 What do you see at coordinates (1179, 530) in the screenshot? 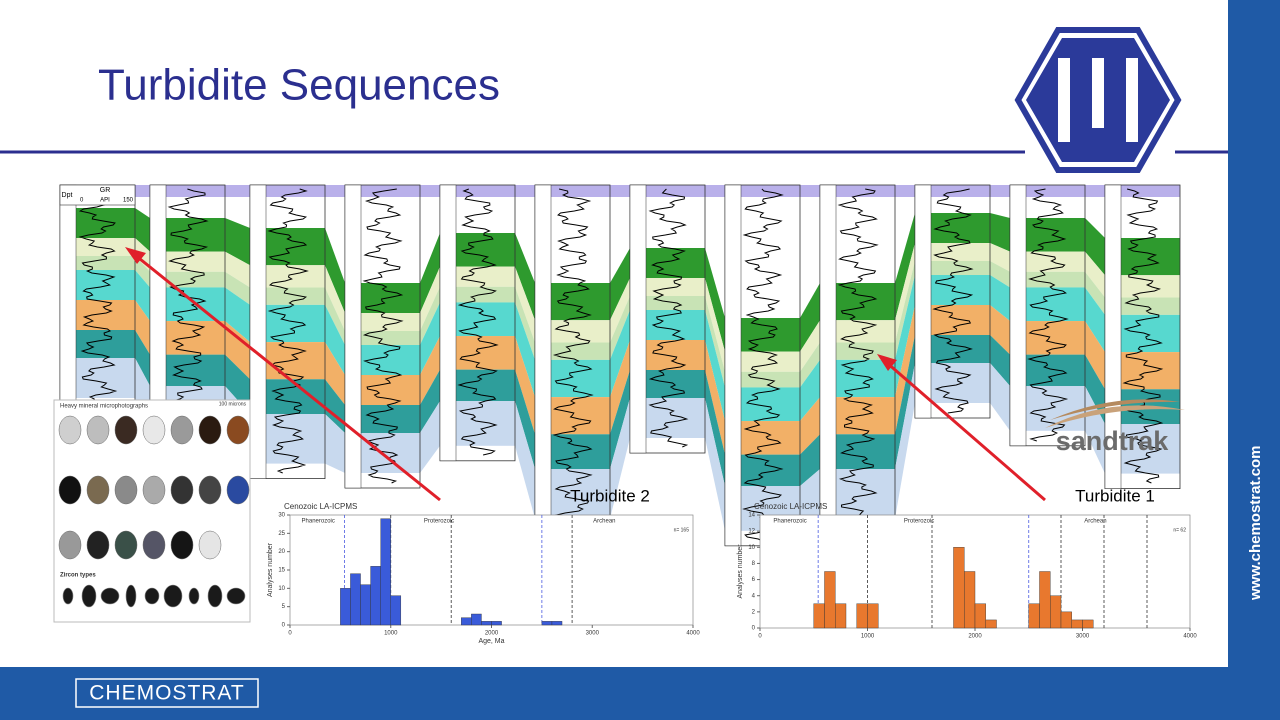
I see `n-label: n= 62` at bounding box center [1179, 530].